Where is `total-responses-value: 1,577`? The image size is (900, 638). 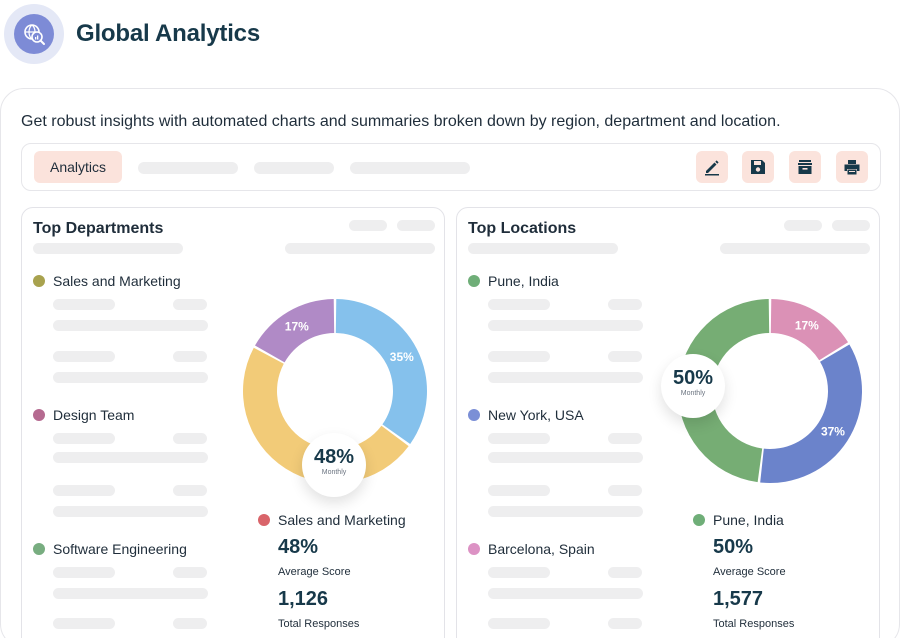 total-responses-value: 1,577 is located at coordinates (738, 599).